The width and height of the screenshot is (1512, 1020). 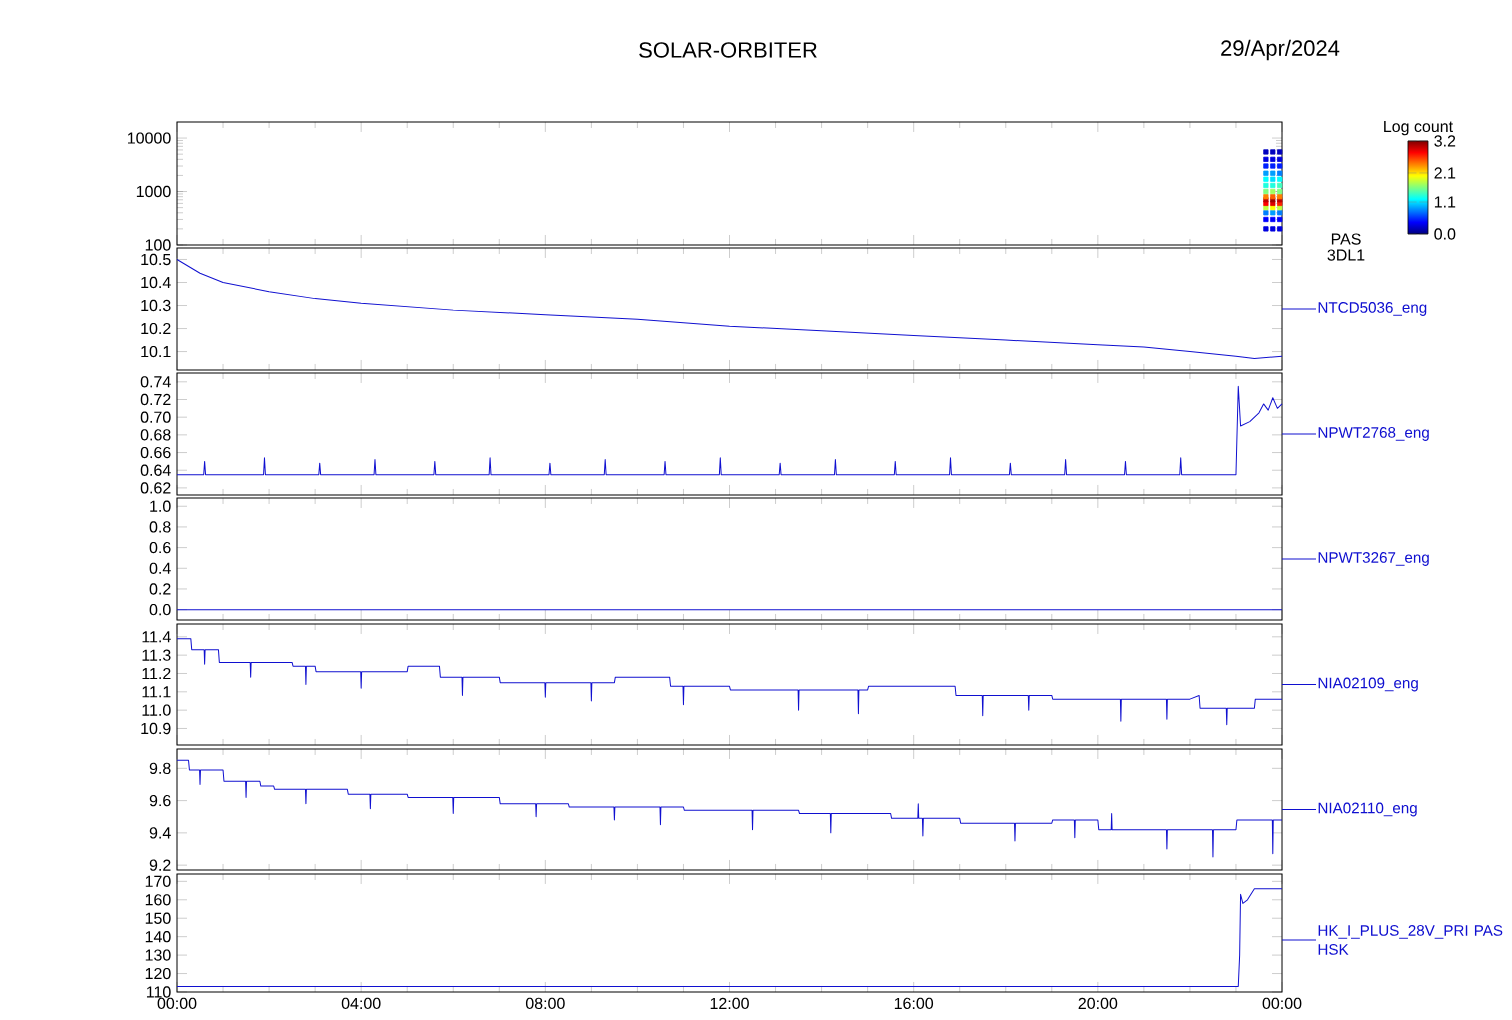 What do you see at coordinates (156, 692) in the screenshot?
I see `y-tick-label: 11.1` at bounding box center [156, 692].